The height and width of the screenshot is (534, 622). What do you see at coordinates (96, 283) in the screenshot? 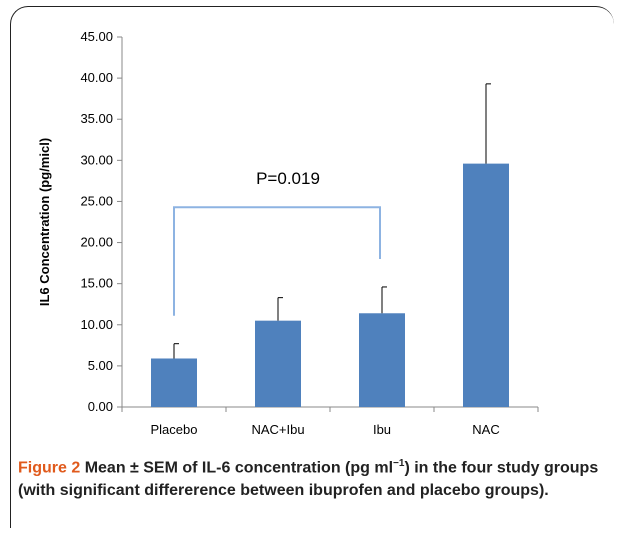
I see `y-tick-label: 15.00` at bounding box center [96, 283].